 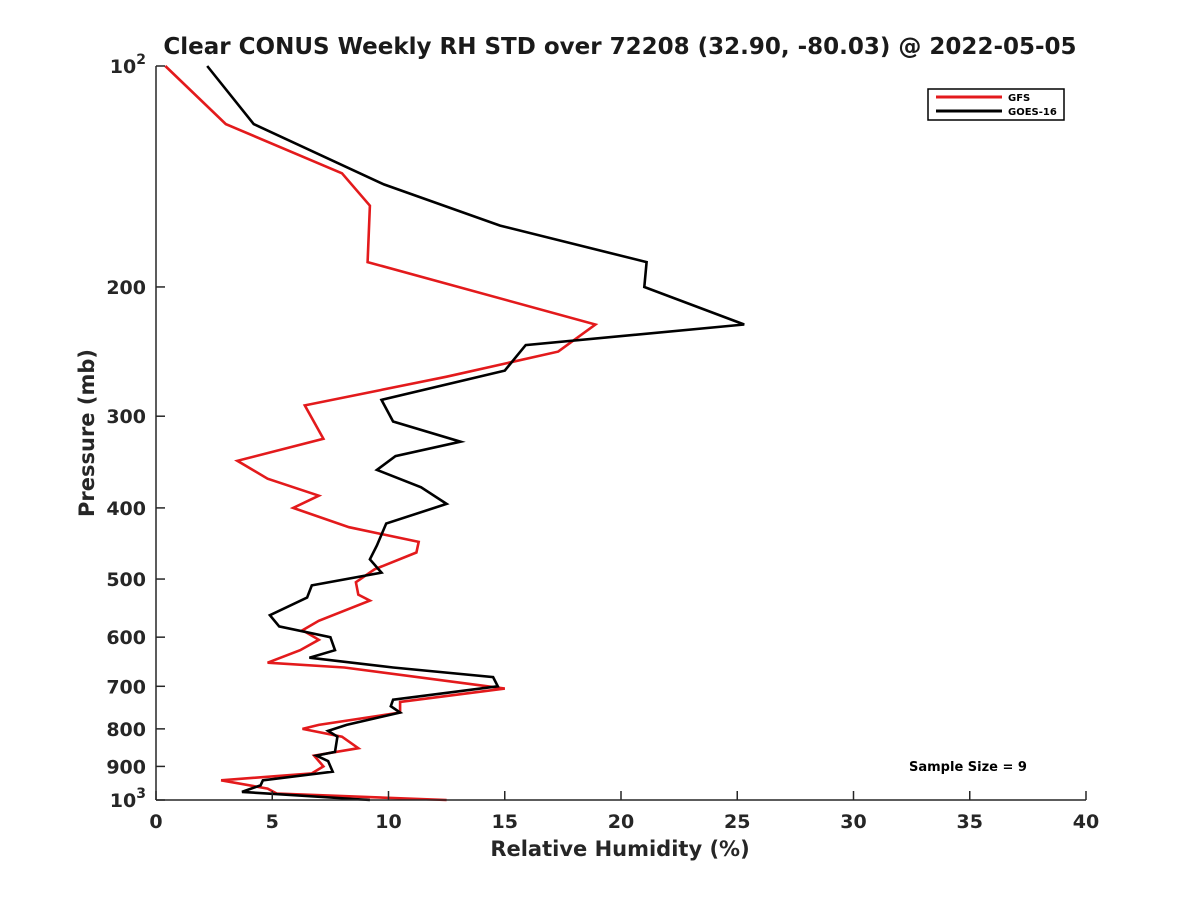 I want to click on x-tick-label: 10, so click(x=388, y=822).